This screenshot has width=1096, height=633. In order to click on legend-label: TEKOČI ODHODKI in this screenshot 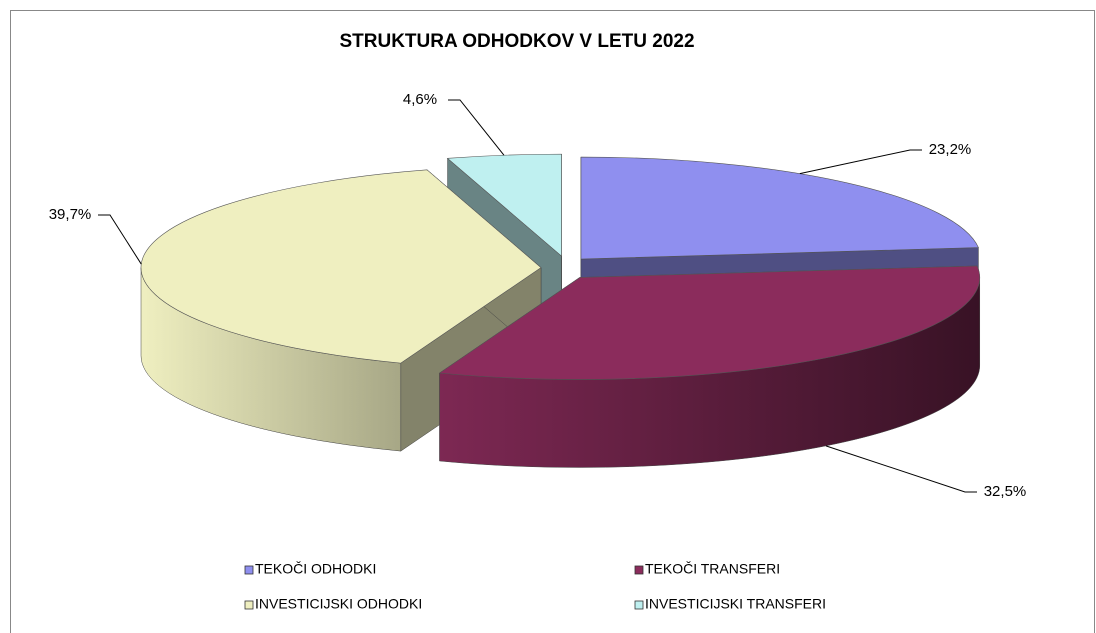, I will do `click(315, 569)`.